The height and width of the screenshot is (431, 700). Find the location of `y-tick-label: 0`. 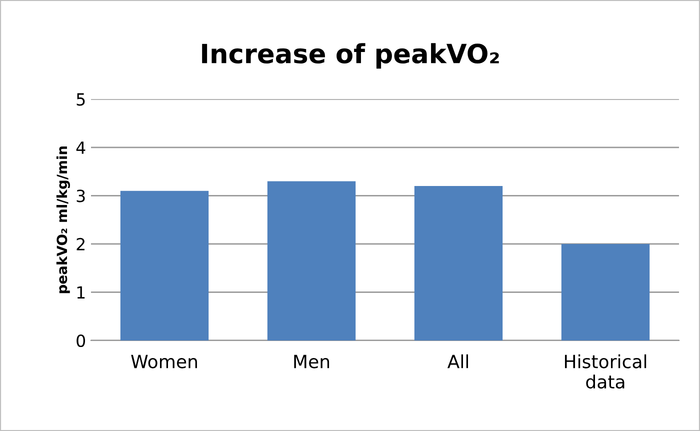

y-tick-label: 0 is located at coordinates (81, 341).